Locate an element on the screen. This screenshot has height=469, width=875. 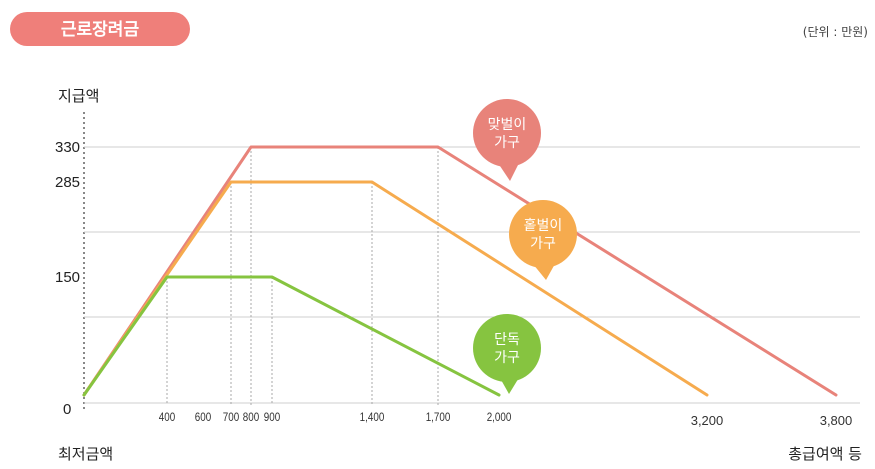
x-tick-1400: 1,400 is located at coordinates (372, 417).